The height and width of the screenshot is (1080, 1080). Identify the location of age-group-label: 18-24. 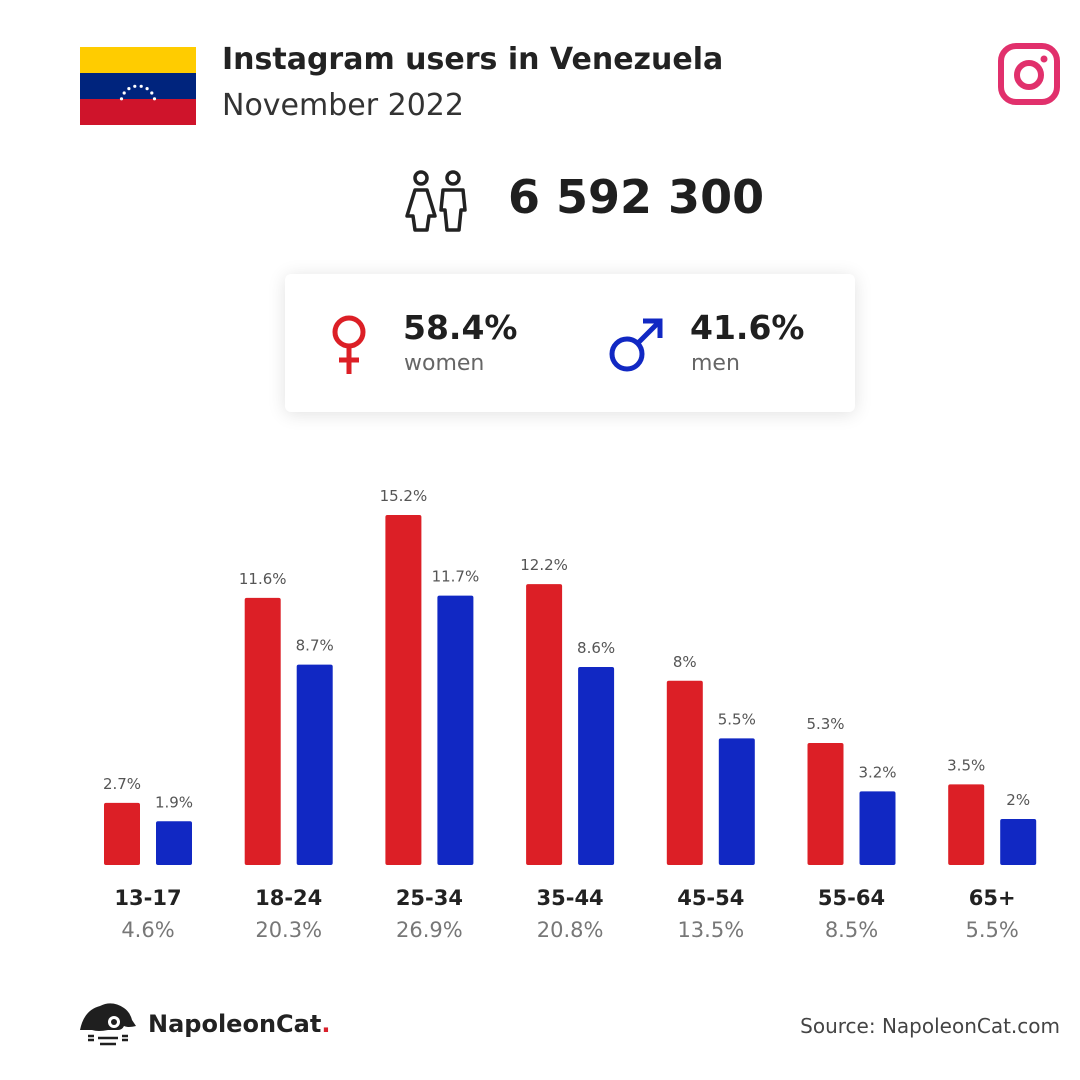
(288, 898).